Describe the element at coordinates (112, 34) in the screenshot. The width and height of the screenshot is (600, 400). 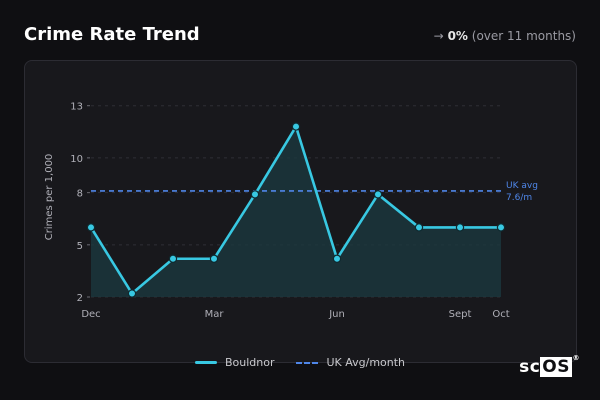
I see `chart-title: Crime Rate Trend` at that location.